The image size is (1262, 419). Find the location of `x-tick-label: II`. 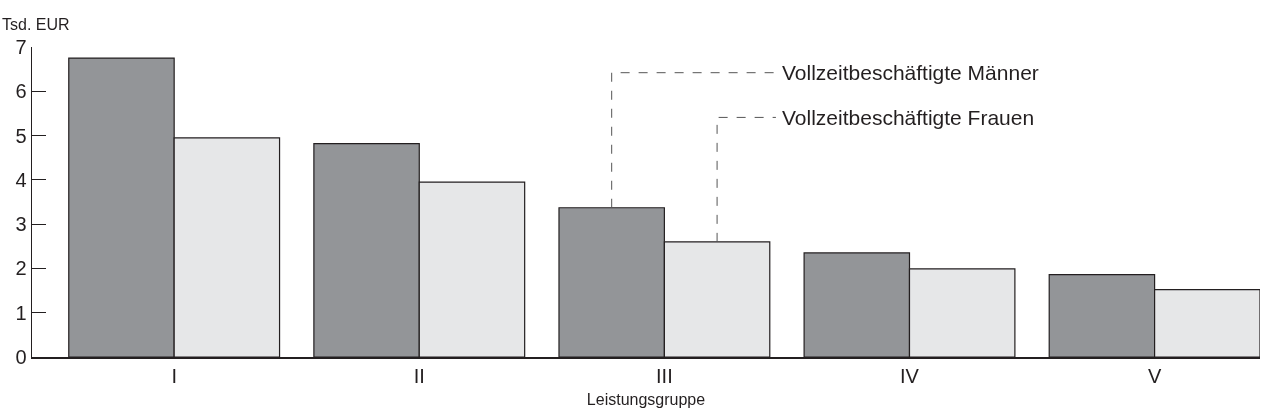

x-tick-label: II is located at coordinates (419, 375).